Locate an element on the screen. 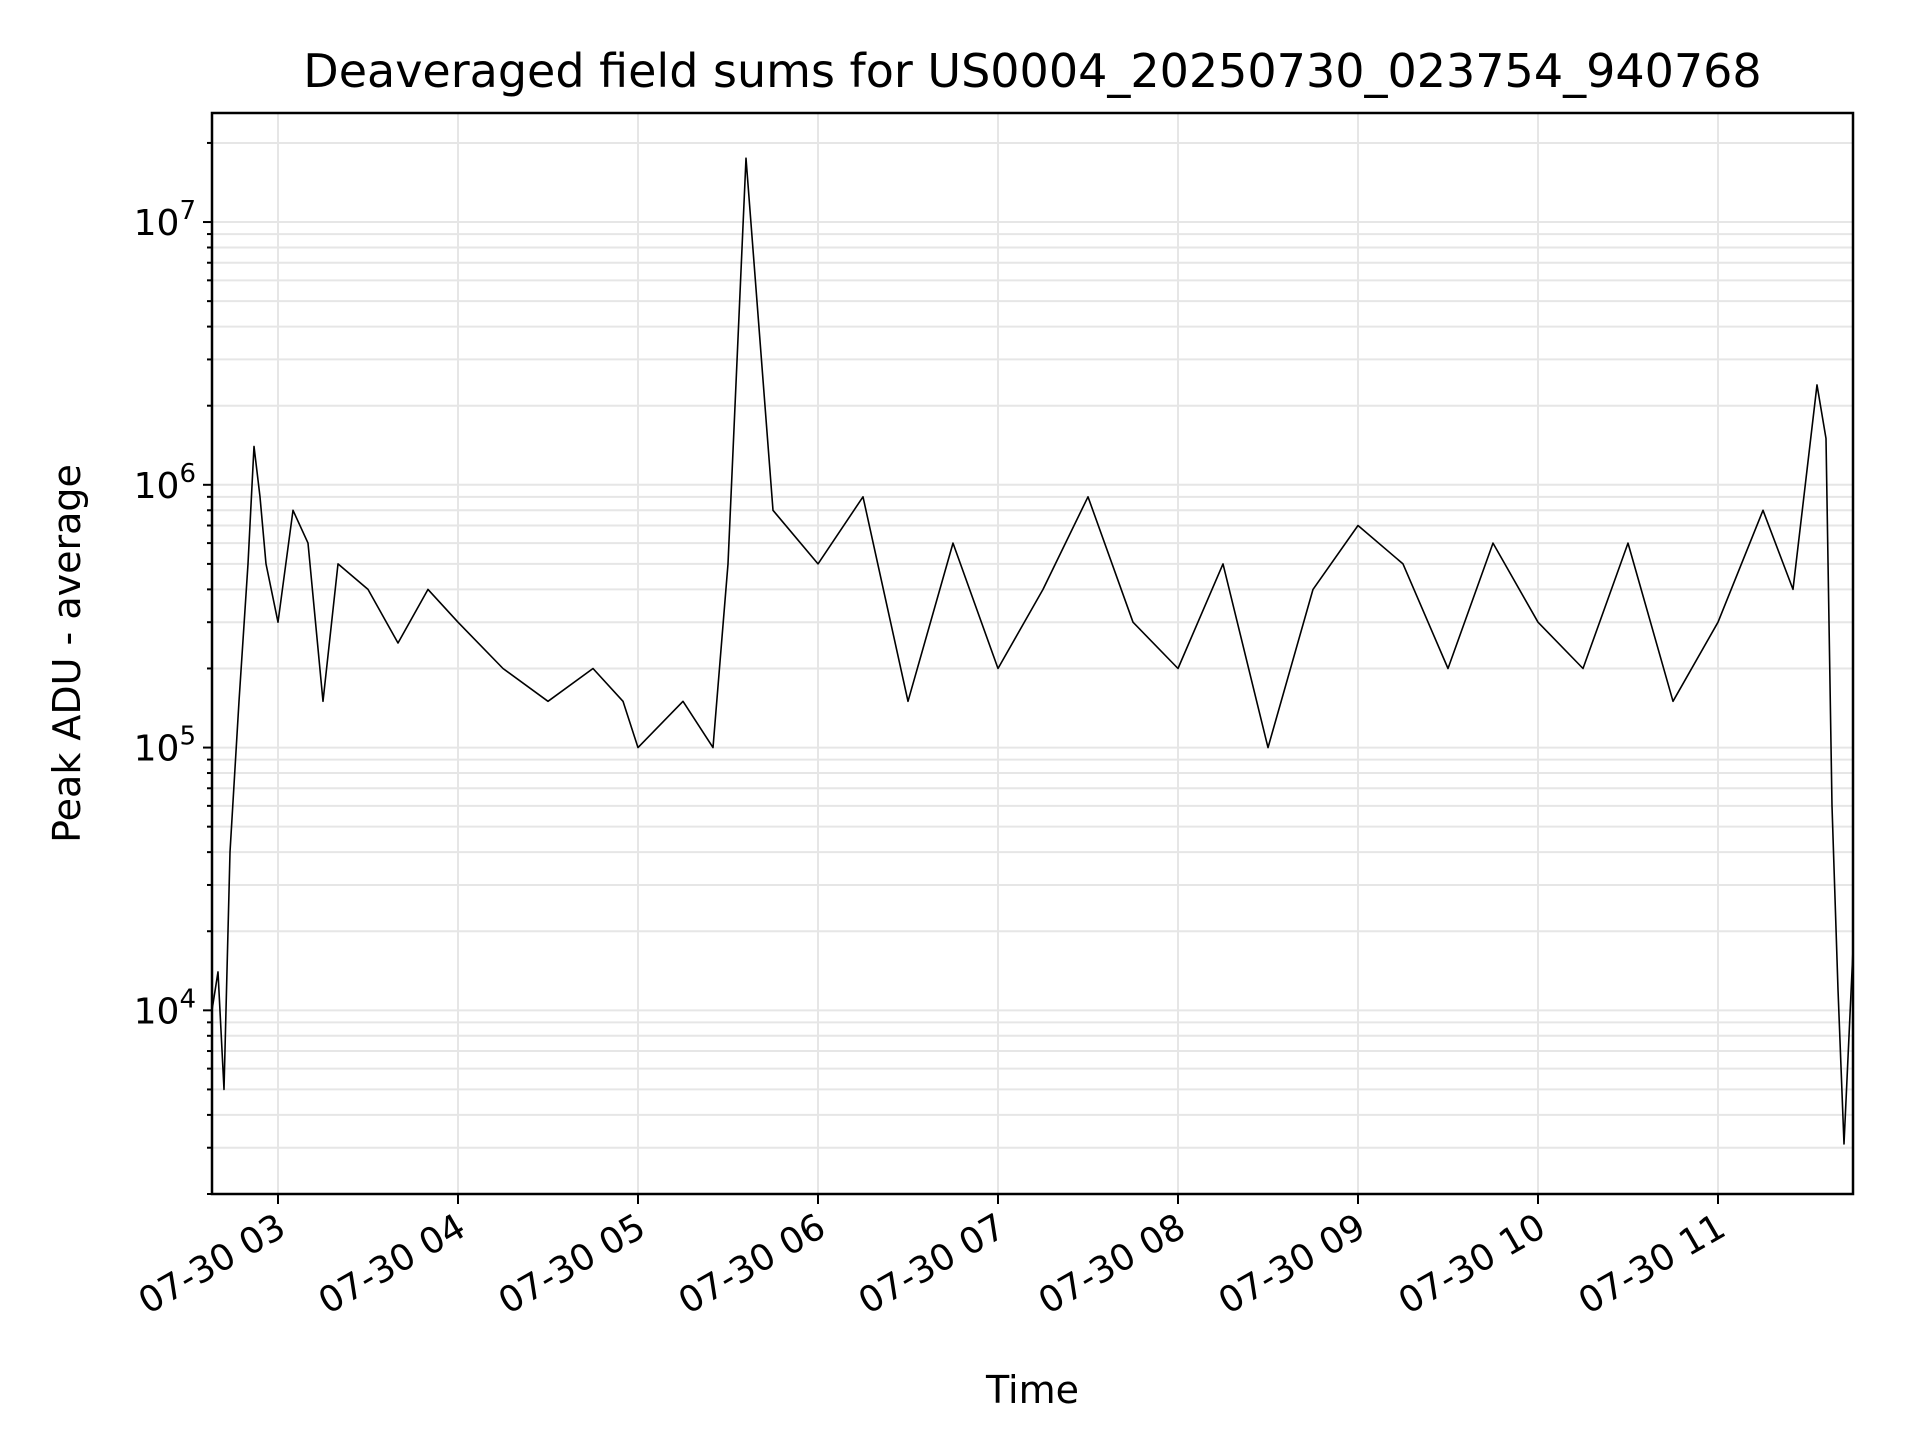  x-tick-label: 07-30 08 is located at coordinates (1112, 1264).